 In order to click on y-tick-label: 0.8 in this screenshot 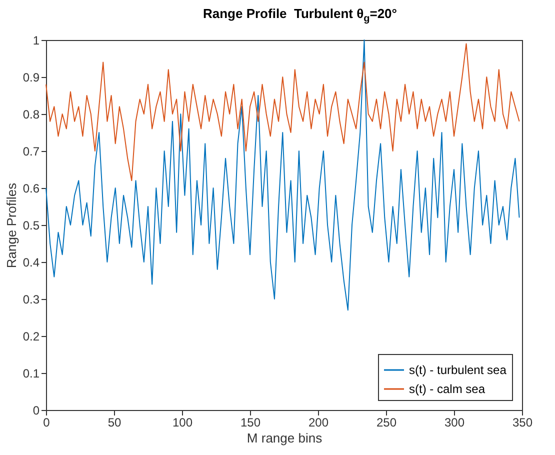, I will do `click(31, 115)`.